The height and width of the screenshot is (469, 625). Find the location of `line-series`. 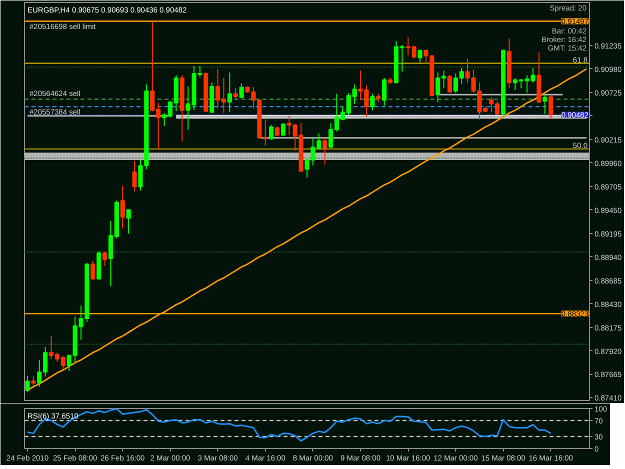

line-series is located at coordinates (289, 425).